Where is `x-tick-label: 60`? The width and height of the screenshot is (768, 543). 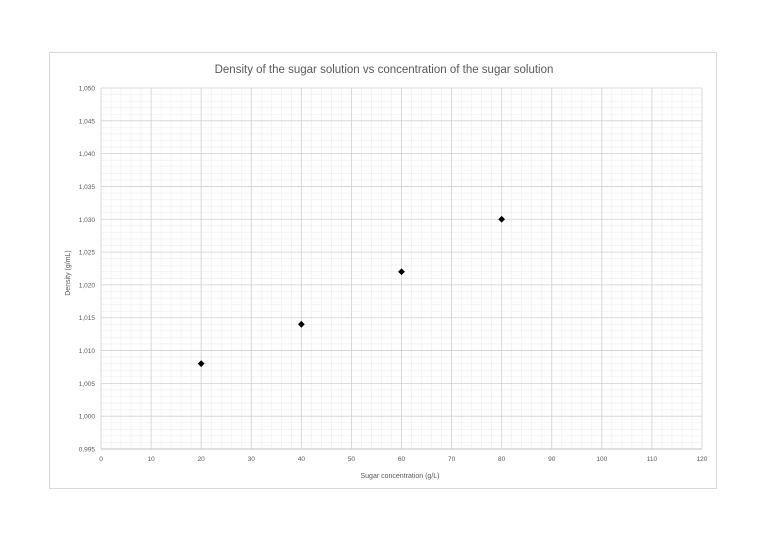
x-tick-label: 60 is located at coordinates (402, 459).